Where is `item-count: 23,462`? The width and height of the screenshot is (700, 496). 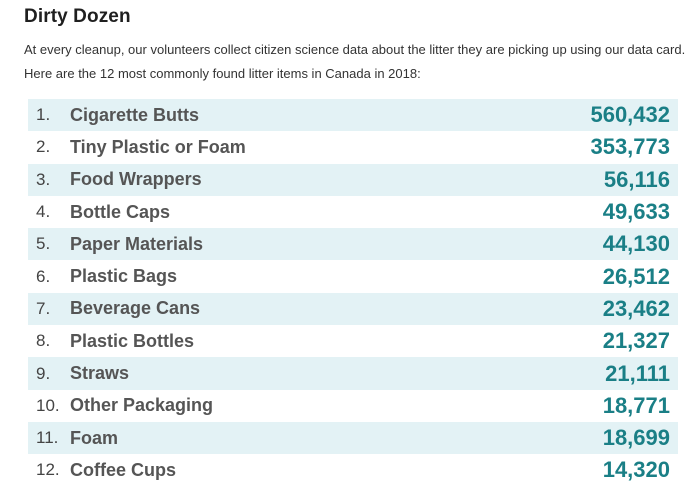
item-count: 23,462 is located at coordinates (636, 308).